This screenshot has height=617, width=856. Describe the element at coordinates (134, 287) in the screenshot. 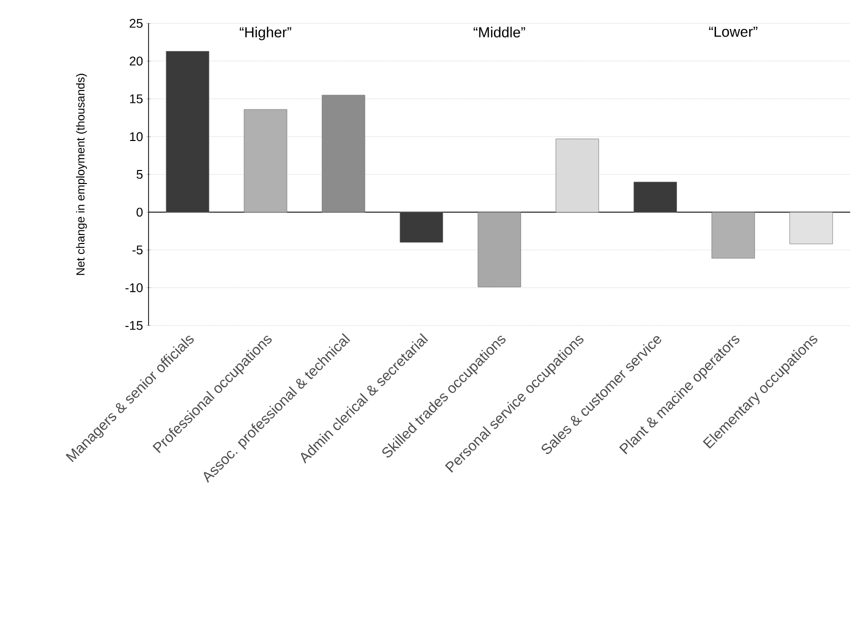

I see `y-tick-label: -10` at that location.